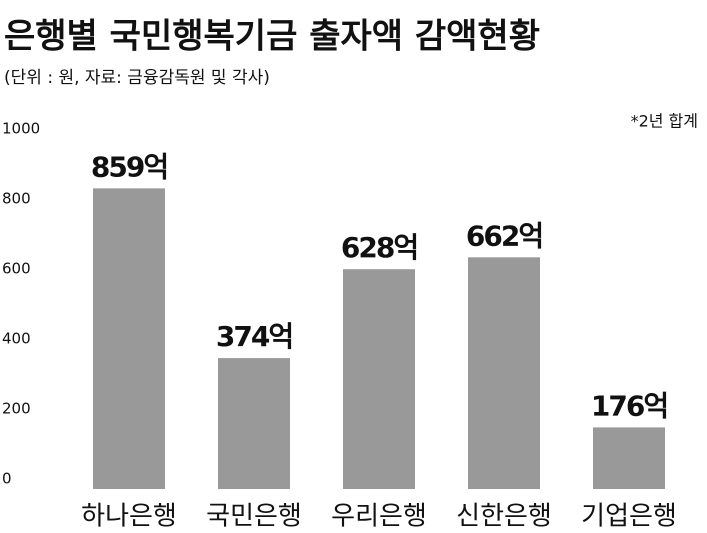  Describe the element at coordinates (129, 517) in the screenshot. I see `x-tick-label: 하나은행` at that location.